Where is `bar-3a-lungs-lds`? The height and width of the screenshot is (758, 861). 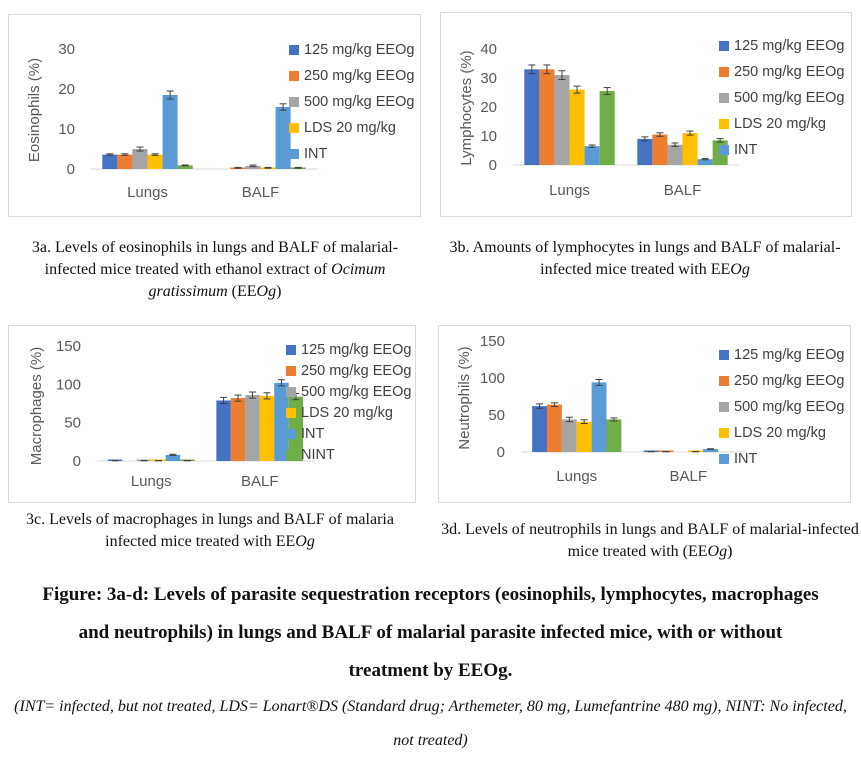
bar-3a-lungs-lds is located at coordinates (155, 162).